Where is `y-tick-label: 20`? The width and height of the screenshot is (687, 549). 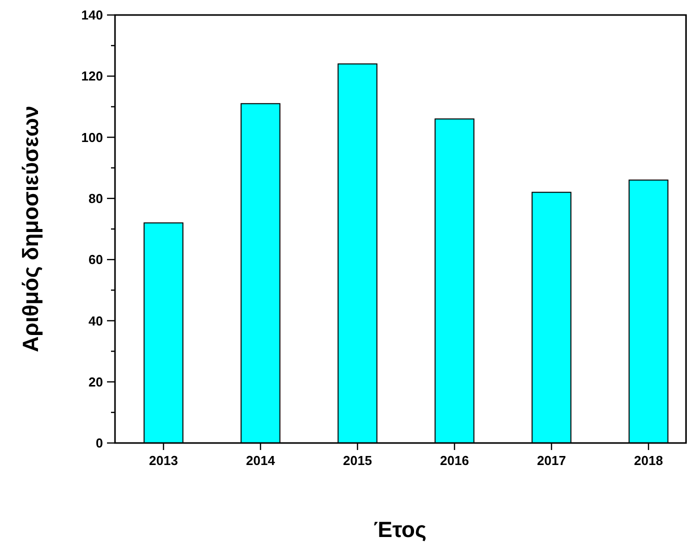 y-tick-label: 20 is located at coordinates (95, 382).